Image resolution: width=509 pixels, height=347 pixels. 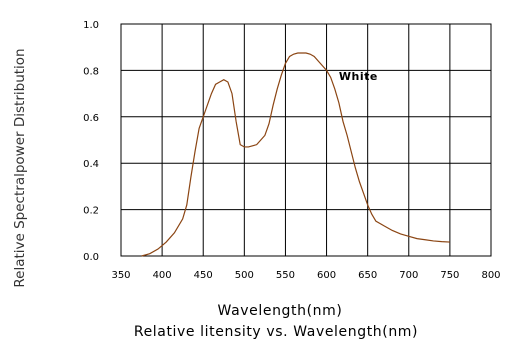 I want to click on y-tick-label: 0.2, so click(x=91, y=211).